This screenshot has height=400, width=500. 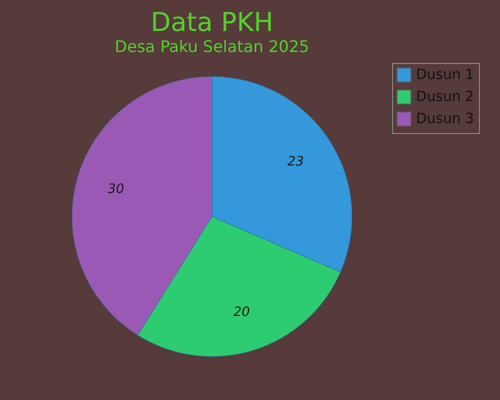 What do you see at coordinates (295, 162) in the screenshot?
I see `data-label: 23` at bounding box center [295, 162].